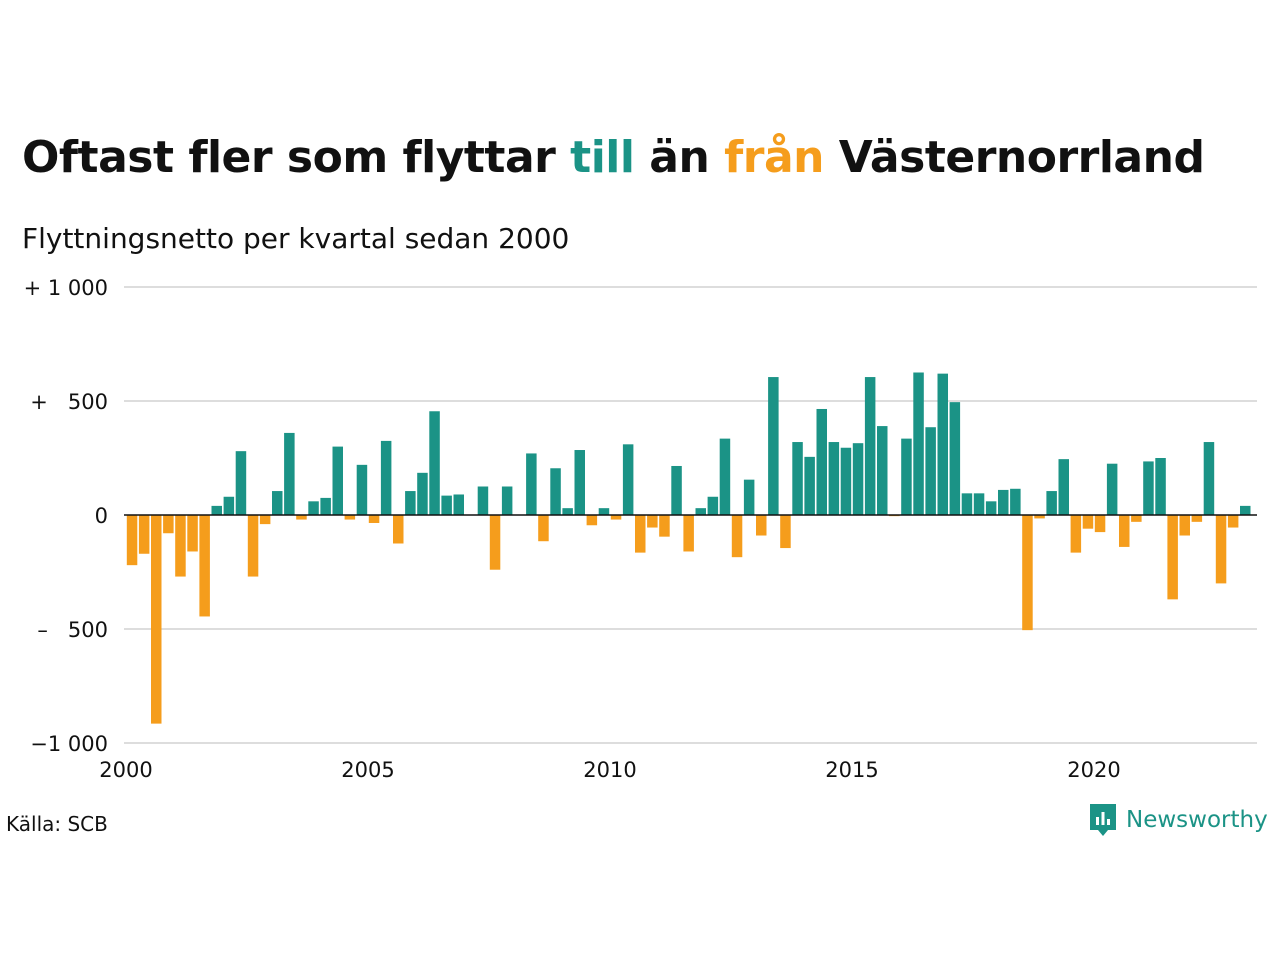 The image size is (1280, 960). What do you see at coordinates (125, 770) in the screenshot?
I see `x-tick-label: 2000` at bounding box center [125, 770].